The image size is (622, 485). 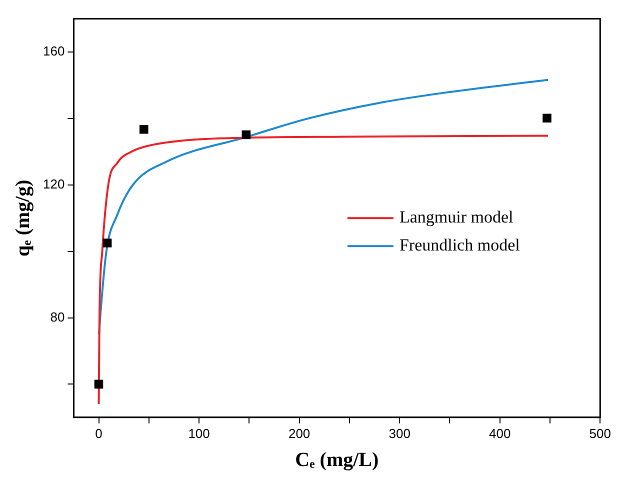 I want to click on legend-label: Freundlich model, so click(x=459, y=245).